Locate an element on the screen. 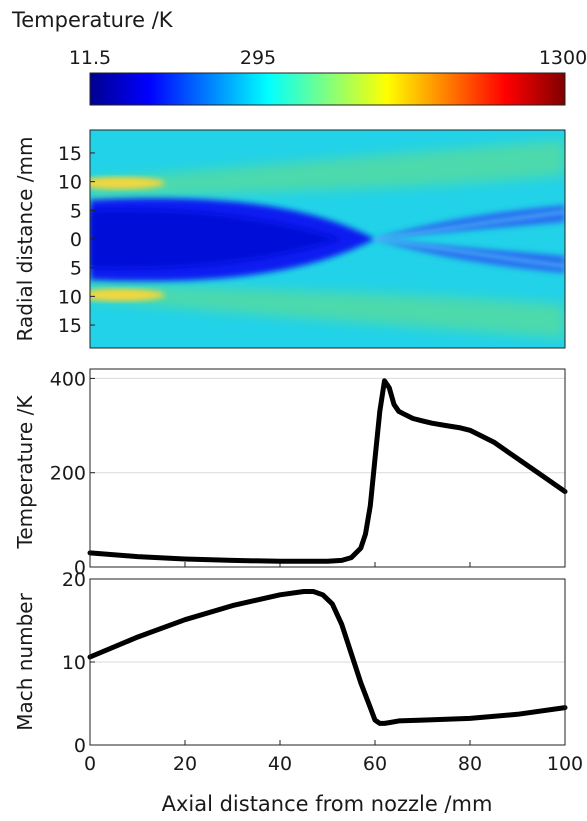 The width and height of the screenshot is (587, 821). heatmap-downstream-cell is located at coordinates (470, 239).